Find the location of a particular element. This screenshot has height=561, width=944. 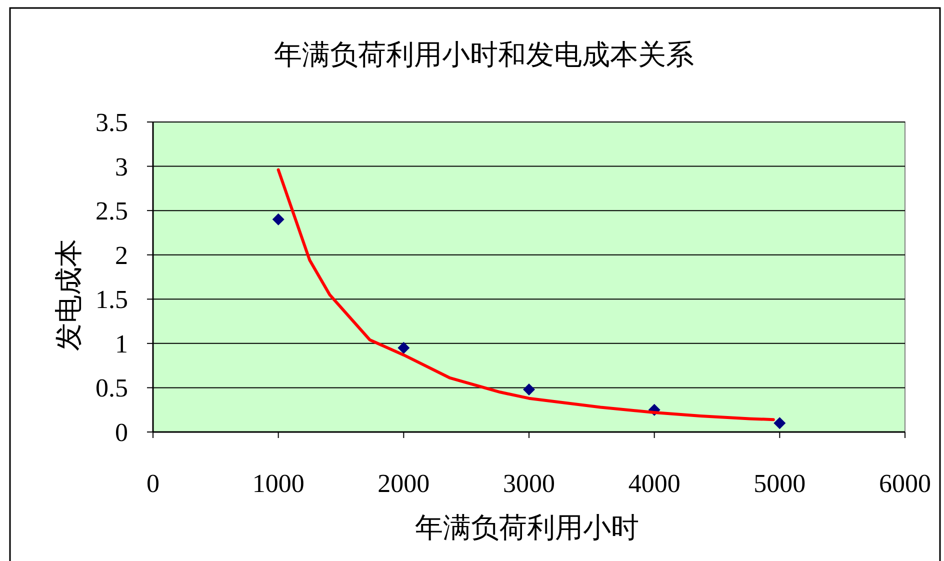

y-axis-title: 发电成本 is located at coordinates (69, 295).